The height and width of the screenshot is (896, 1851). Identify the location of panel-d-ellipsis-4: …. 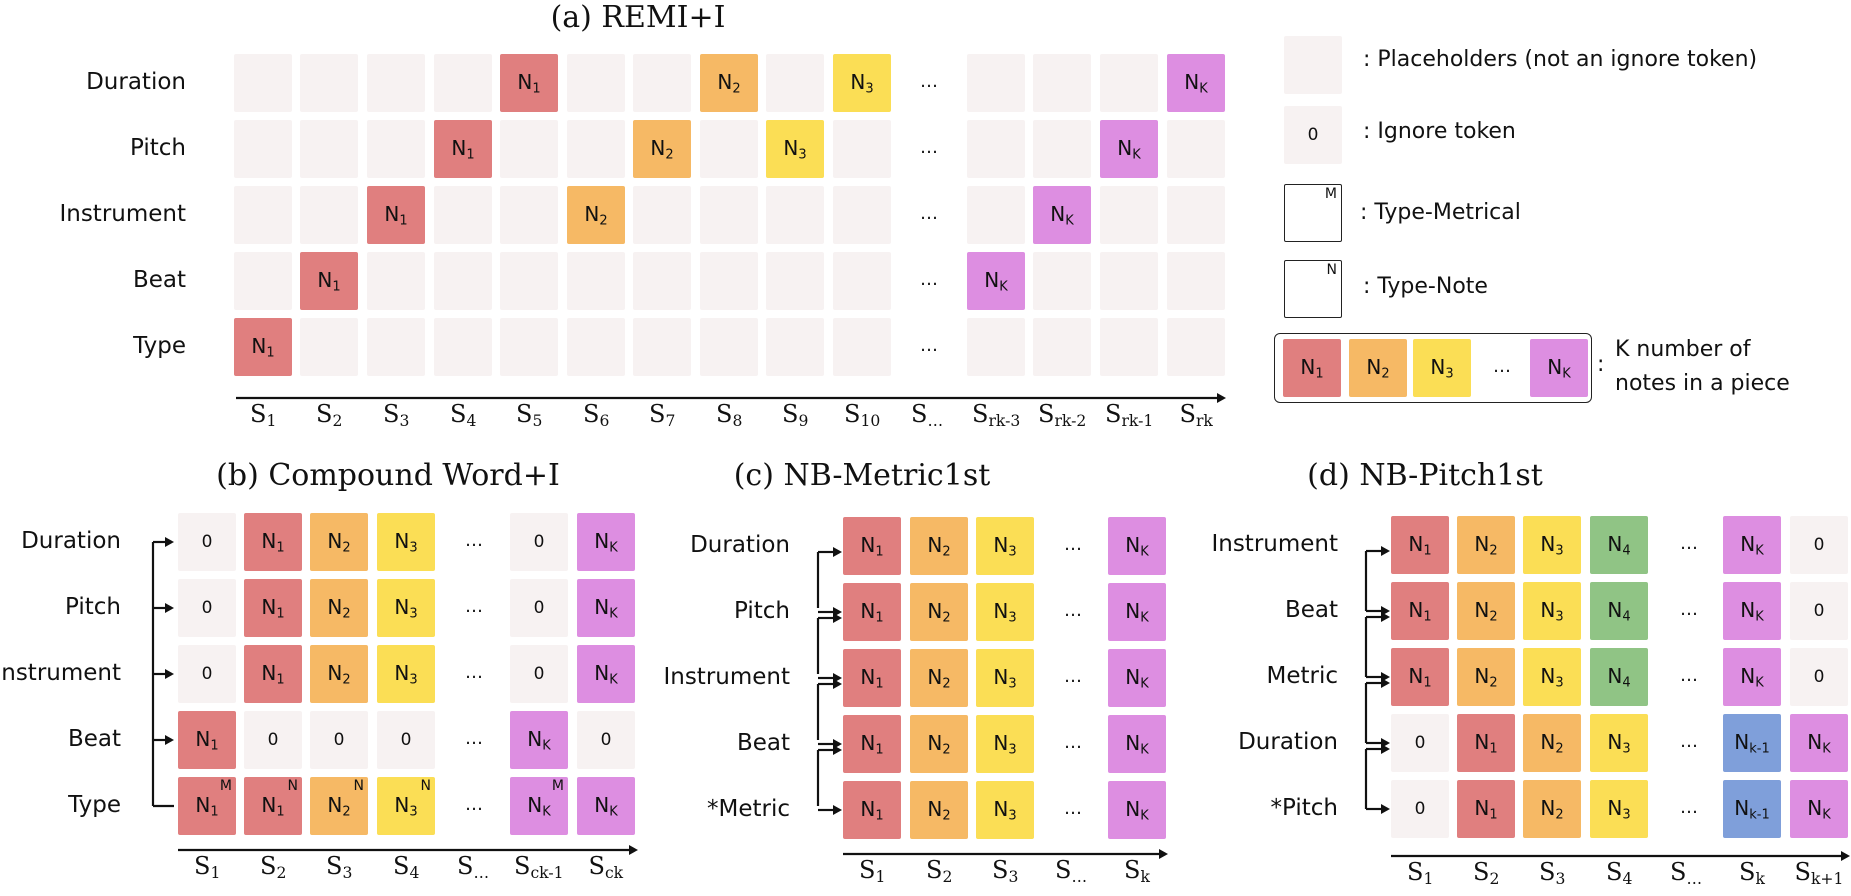
(1689, 807).